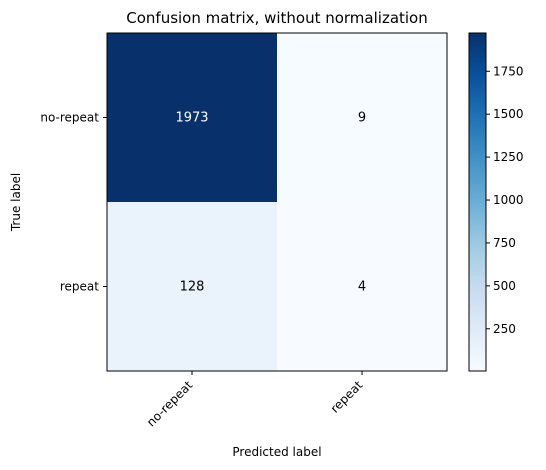 This screenshot has height=470, width=546. Describe the element at coordinates (347, 397) in the screenshot. I see `x-tick-label: repeat` at that location.